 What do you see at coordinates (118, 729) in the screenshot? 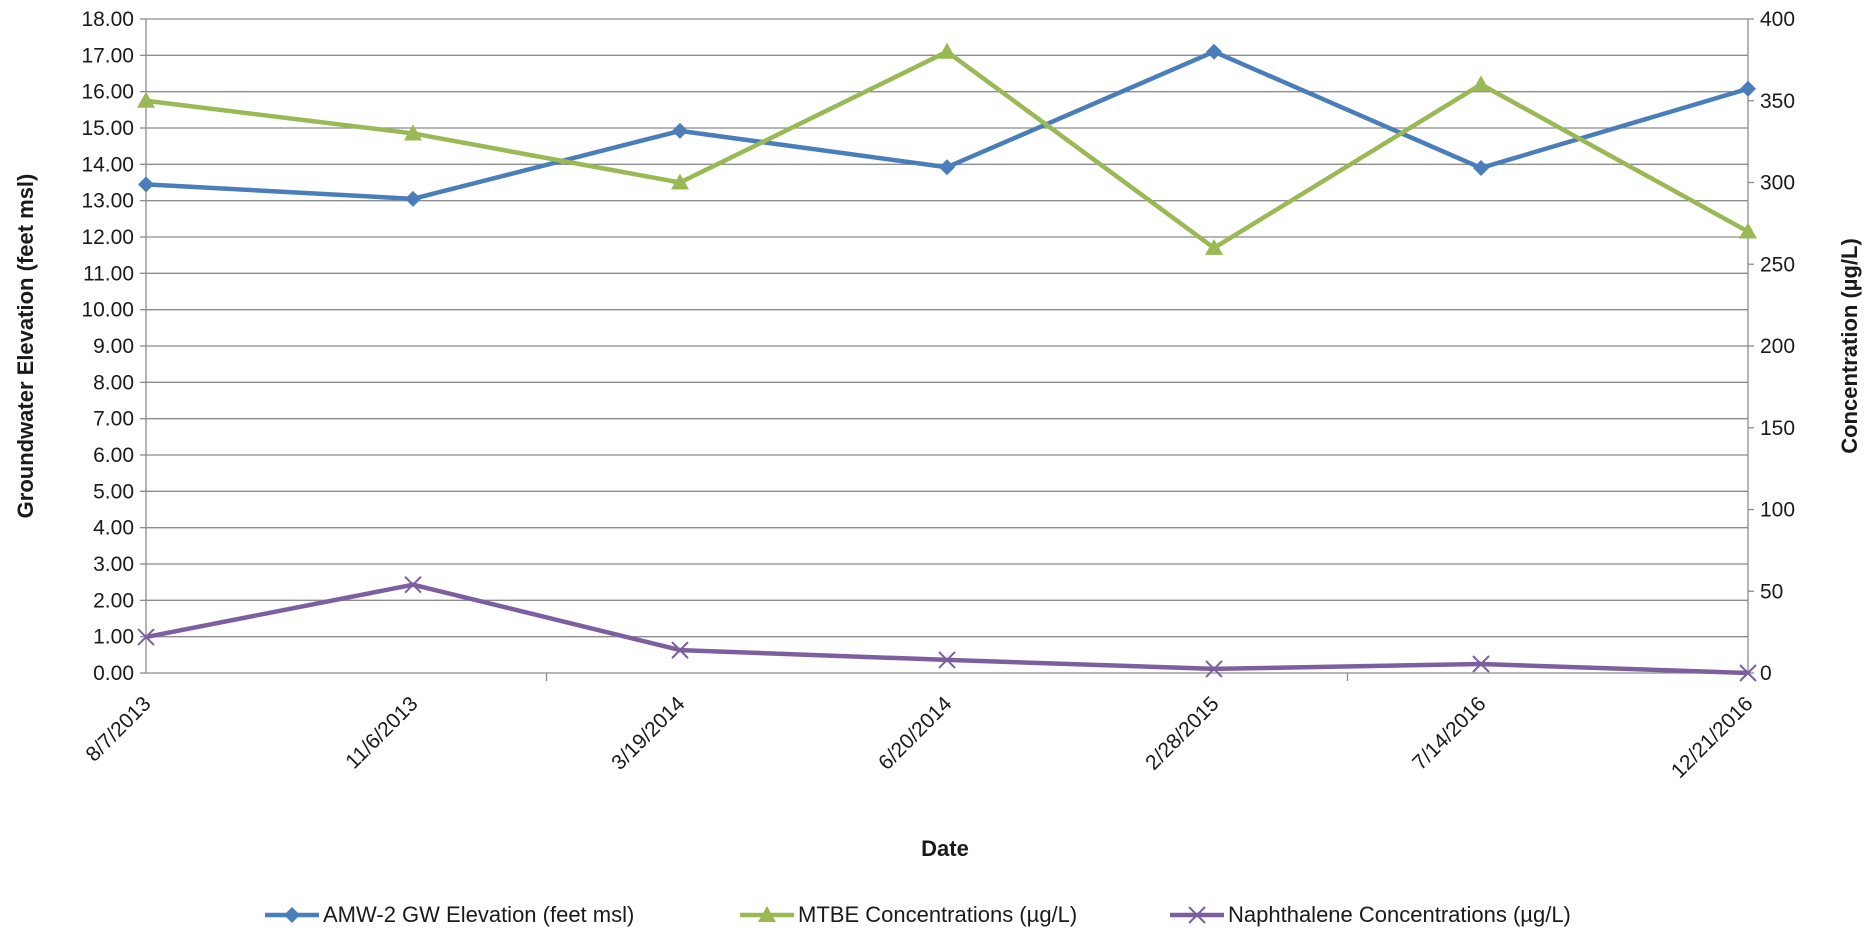
I see `x-tick-label: 8/7/2013` at bounding box center [118, 729].